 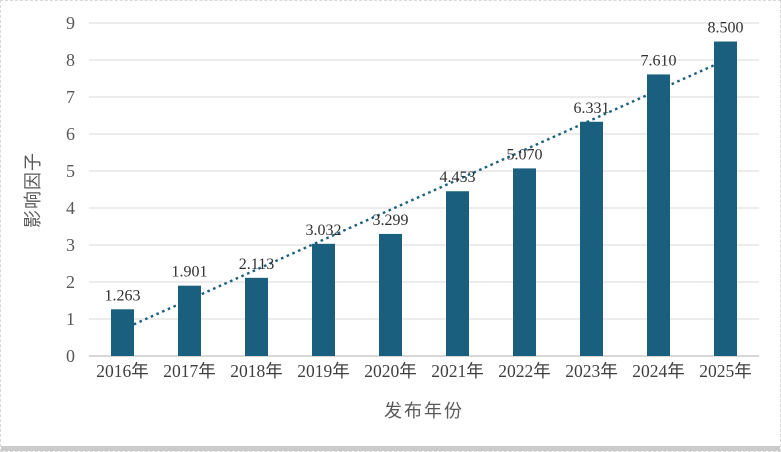 What do you see at coordinates (524, 371) in the screenshot?
I see `x-tick-label: 2022年` at bounding box center [524, 371].